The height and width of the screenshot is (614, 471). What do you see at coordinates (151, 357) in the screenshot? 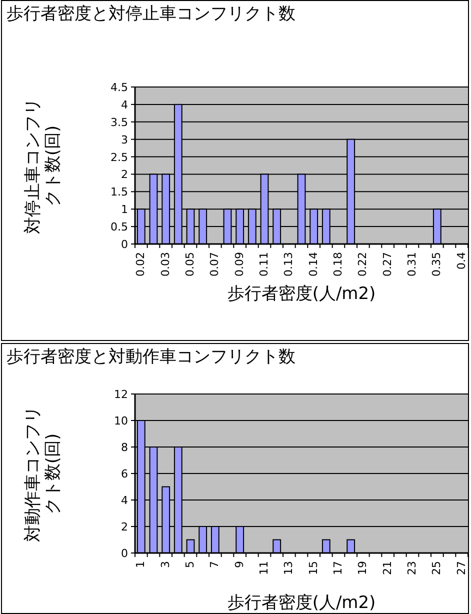
I see `chart-title: 歩行者密度と対動作車コンフリクト数` at bounding box center [151, 357].